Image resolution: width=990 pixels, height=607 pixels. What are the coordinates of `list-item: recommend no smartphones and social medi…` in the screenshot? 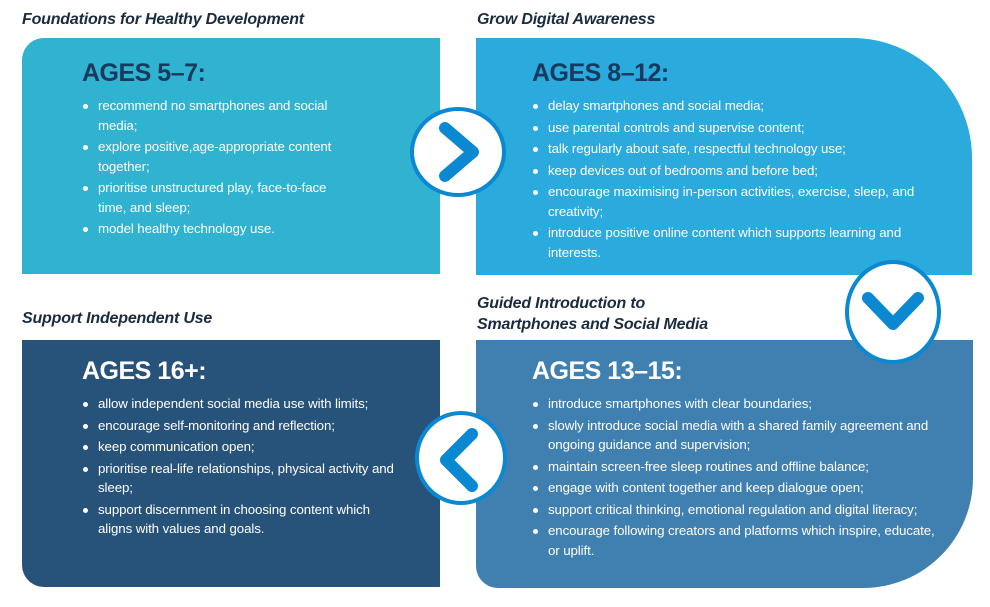 It's located at (207, 115).